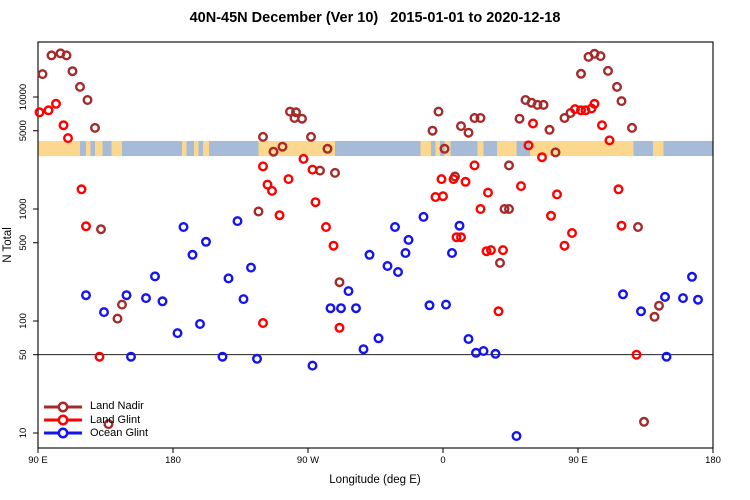  Describe the element at coordinates (173, 460) in the screenshot. I see `x-tick-label: 180` at that location.